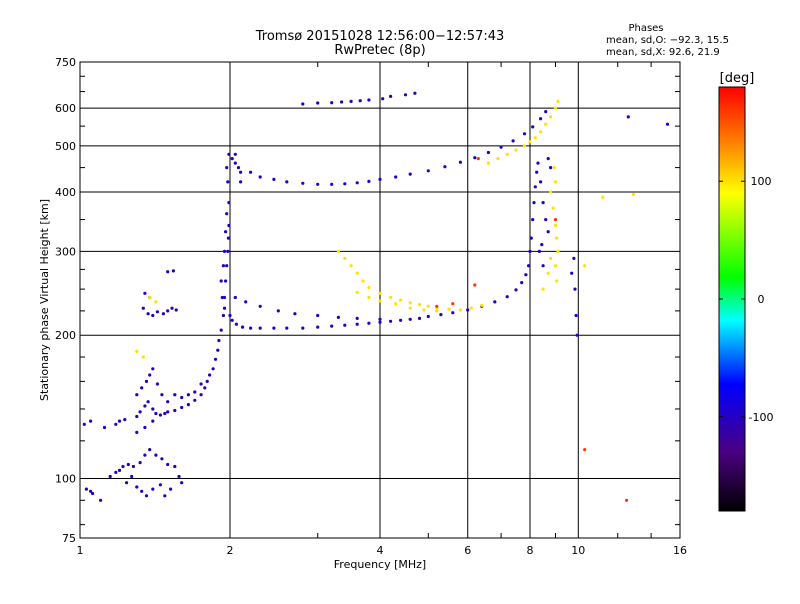 The image size is (800, 604). What do you see at coordinates (65, 108) in the screenshot?
I see `y-tick-label: 600` at bounding box center [65, 108].